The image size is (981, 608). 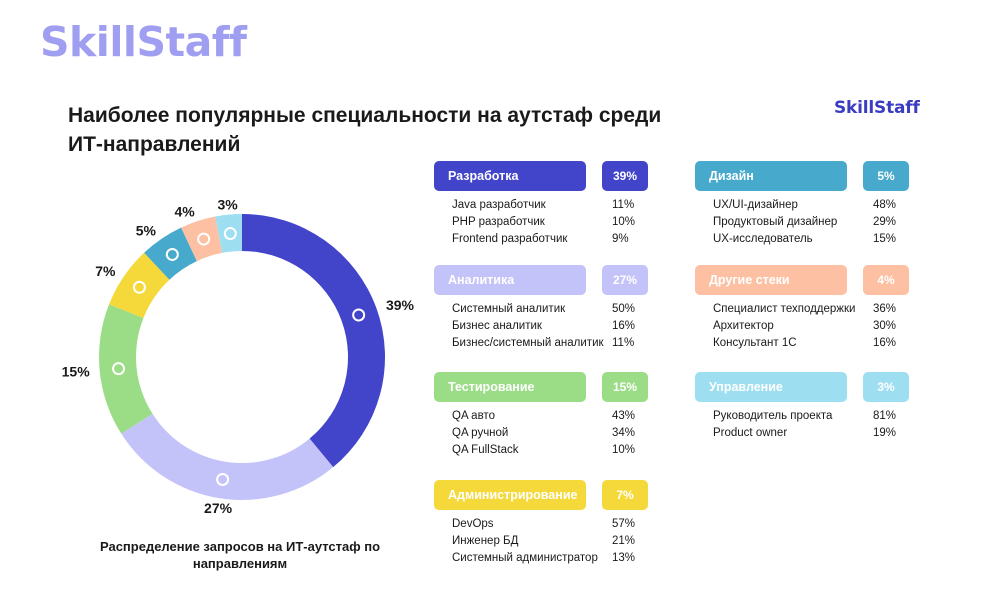 What do you see at coordinates (624, 524) in the screenshot?
I see `specialty-percent: 57%` at bounding box center [624, 524].